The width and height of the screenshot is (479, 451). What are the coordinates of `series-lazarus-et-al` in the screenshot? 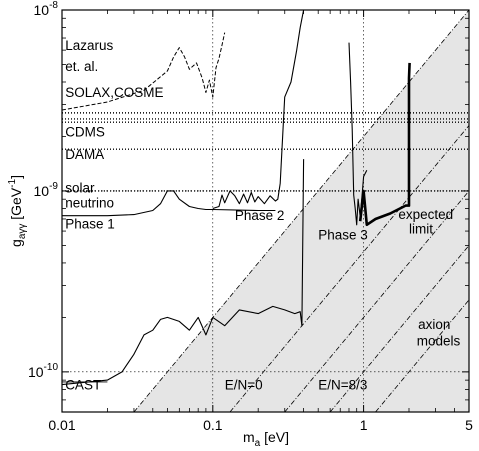 It's located at (144, 71).